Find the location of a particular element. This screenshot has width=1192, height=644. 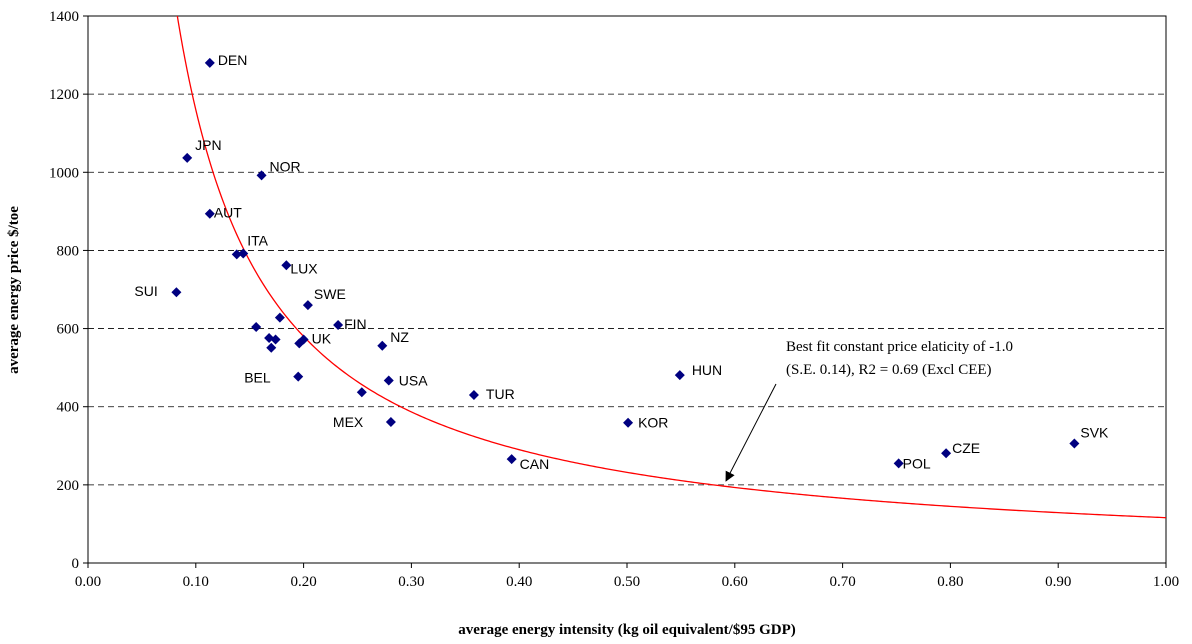

point-label: AUT is located at coordinates (228, 213).